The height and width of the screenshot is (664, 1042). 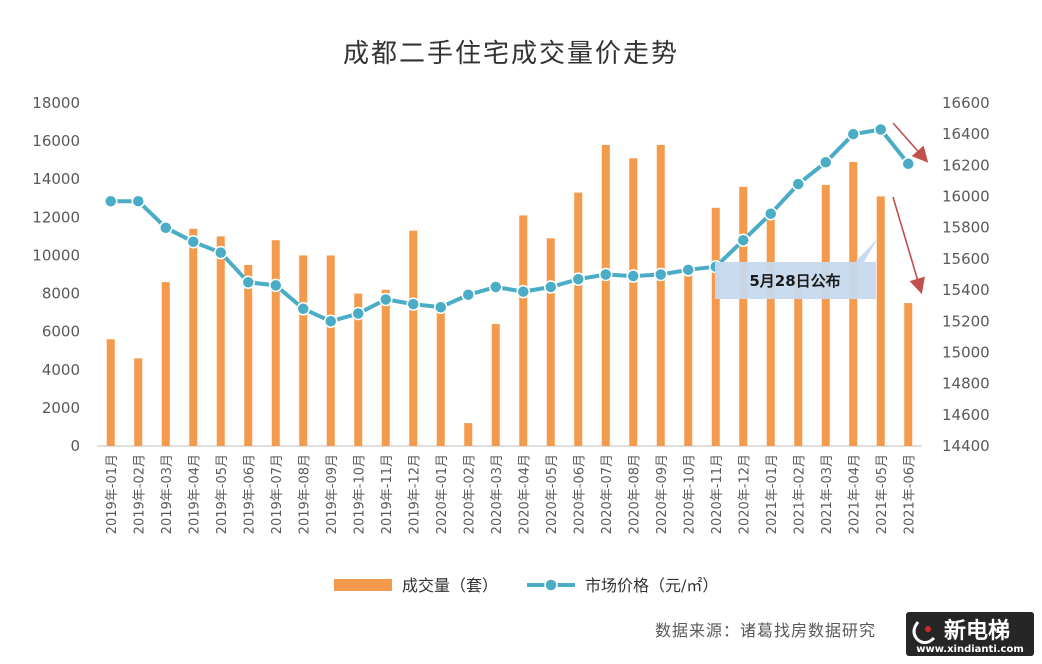 What do you see at coordinates (910, 142) in the screenshot?
I see `trend-arrow-top` at bounding box center [910, 142].